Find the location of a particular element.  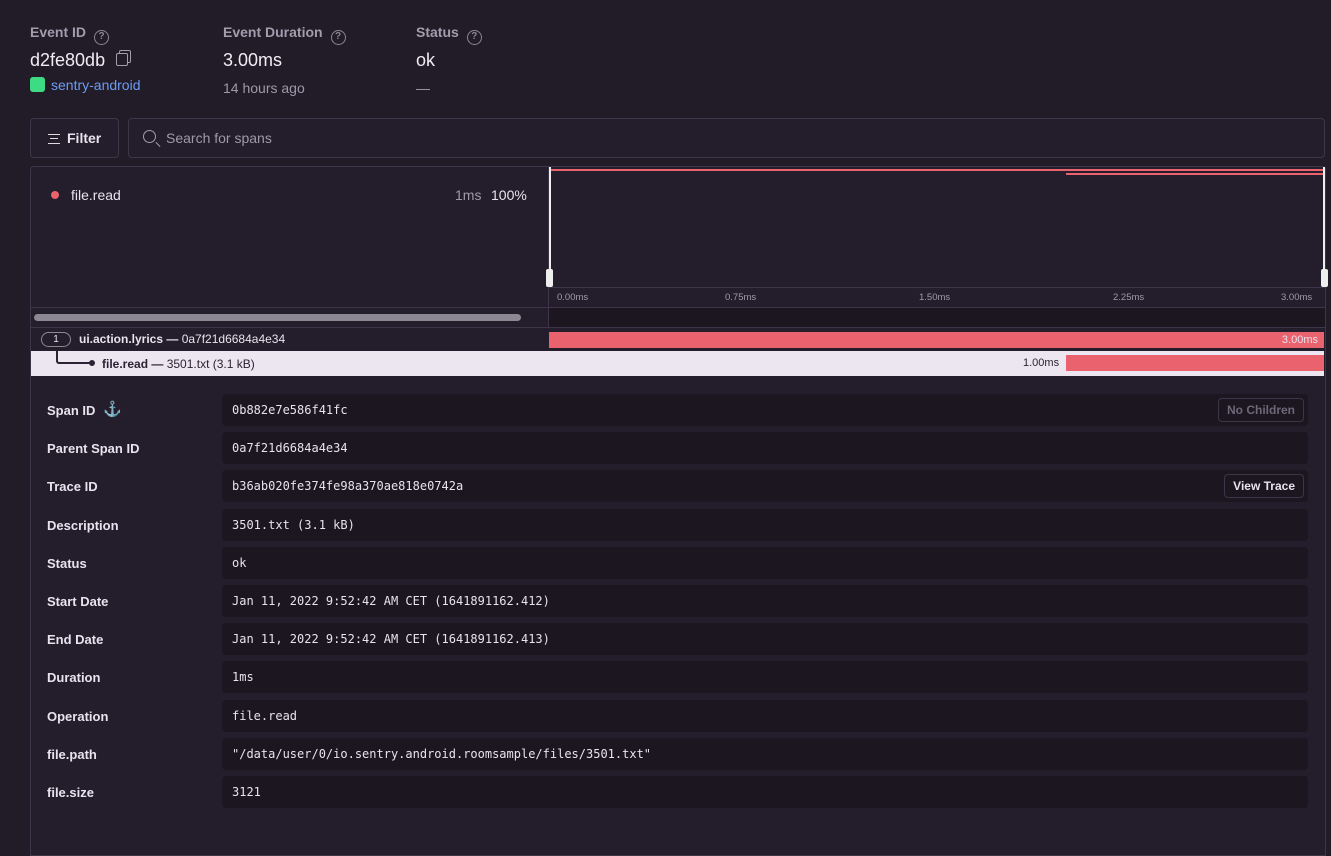

detail-label: Start Date is located at coordinates (78, 601).